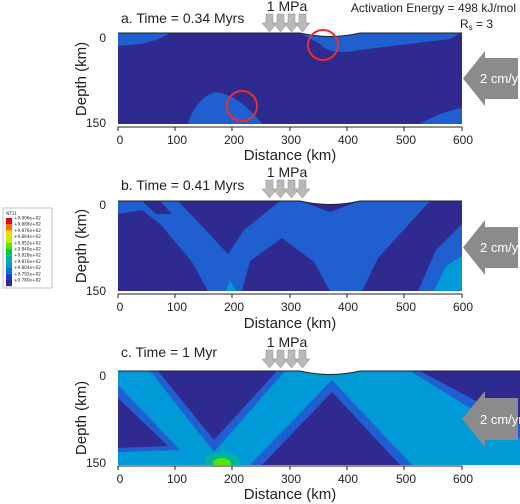 The height and width of the screenshot is (504, 520). What do you see at coordinates (500, 78) in the screenshot?
I see `panel-a-velocity-label: 2 cm/yr` at bounding box center [500, 78].